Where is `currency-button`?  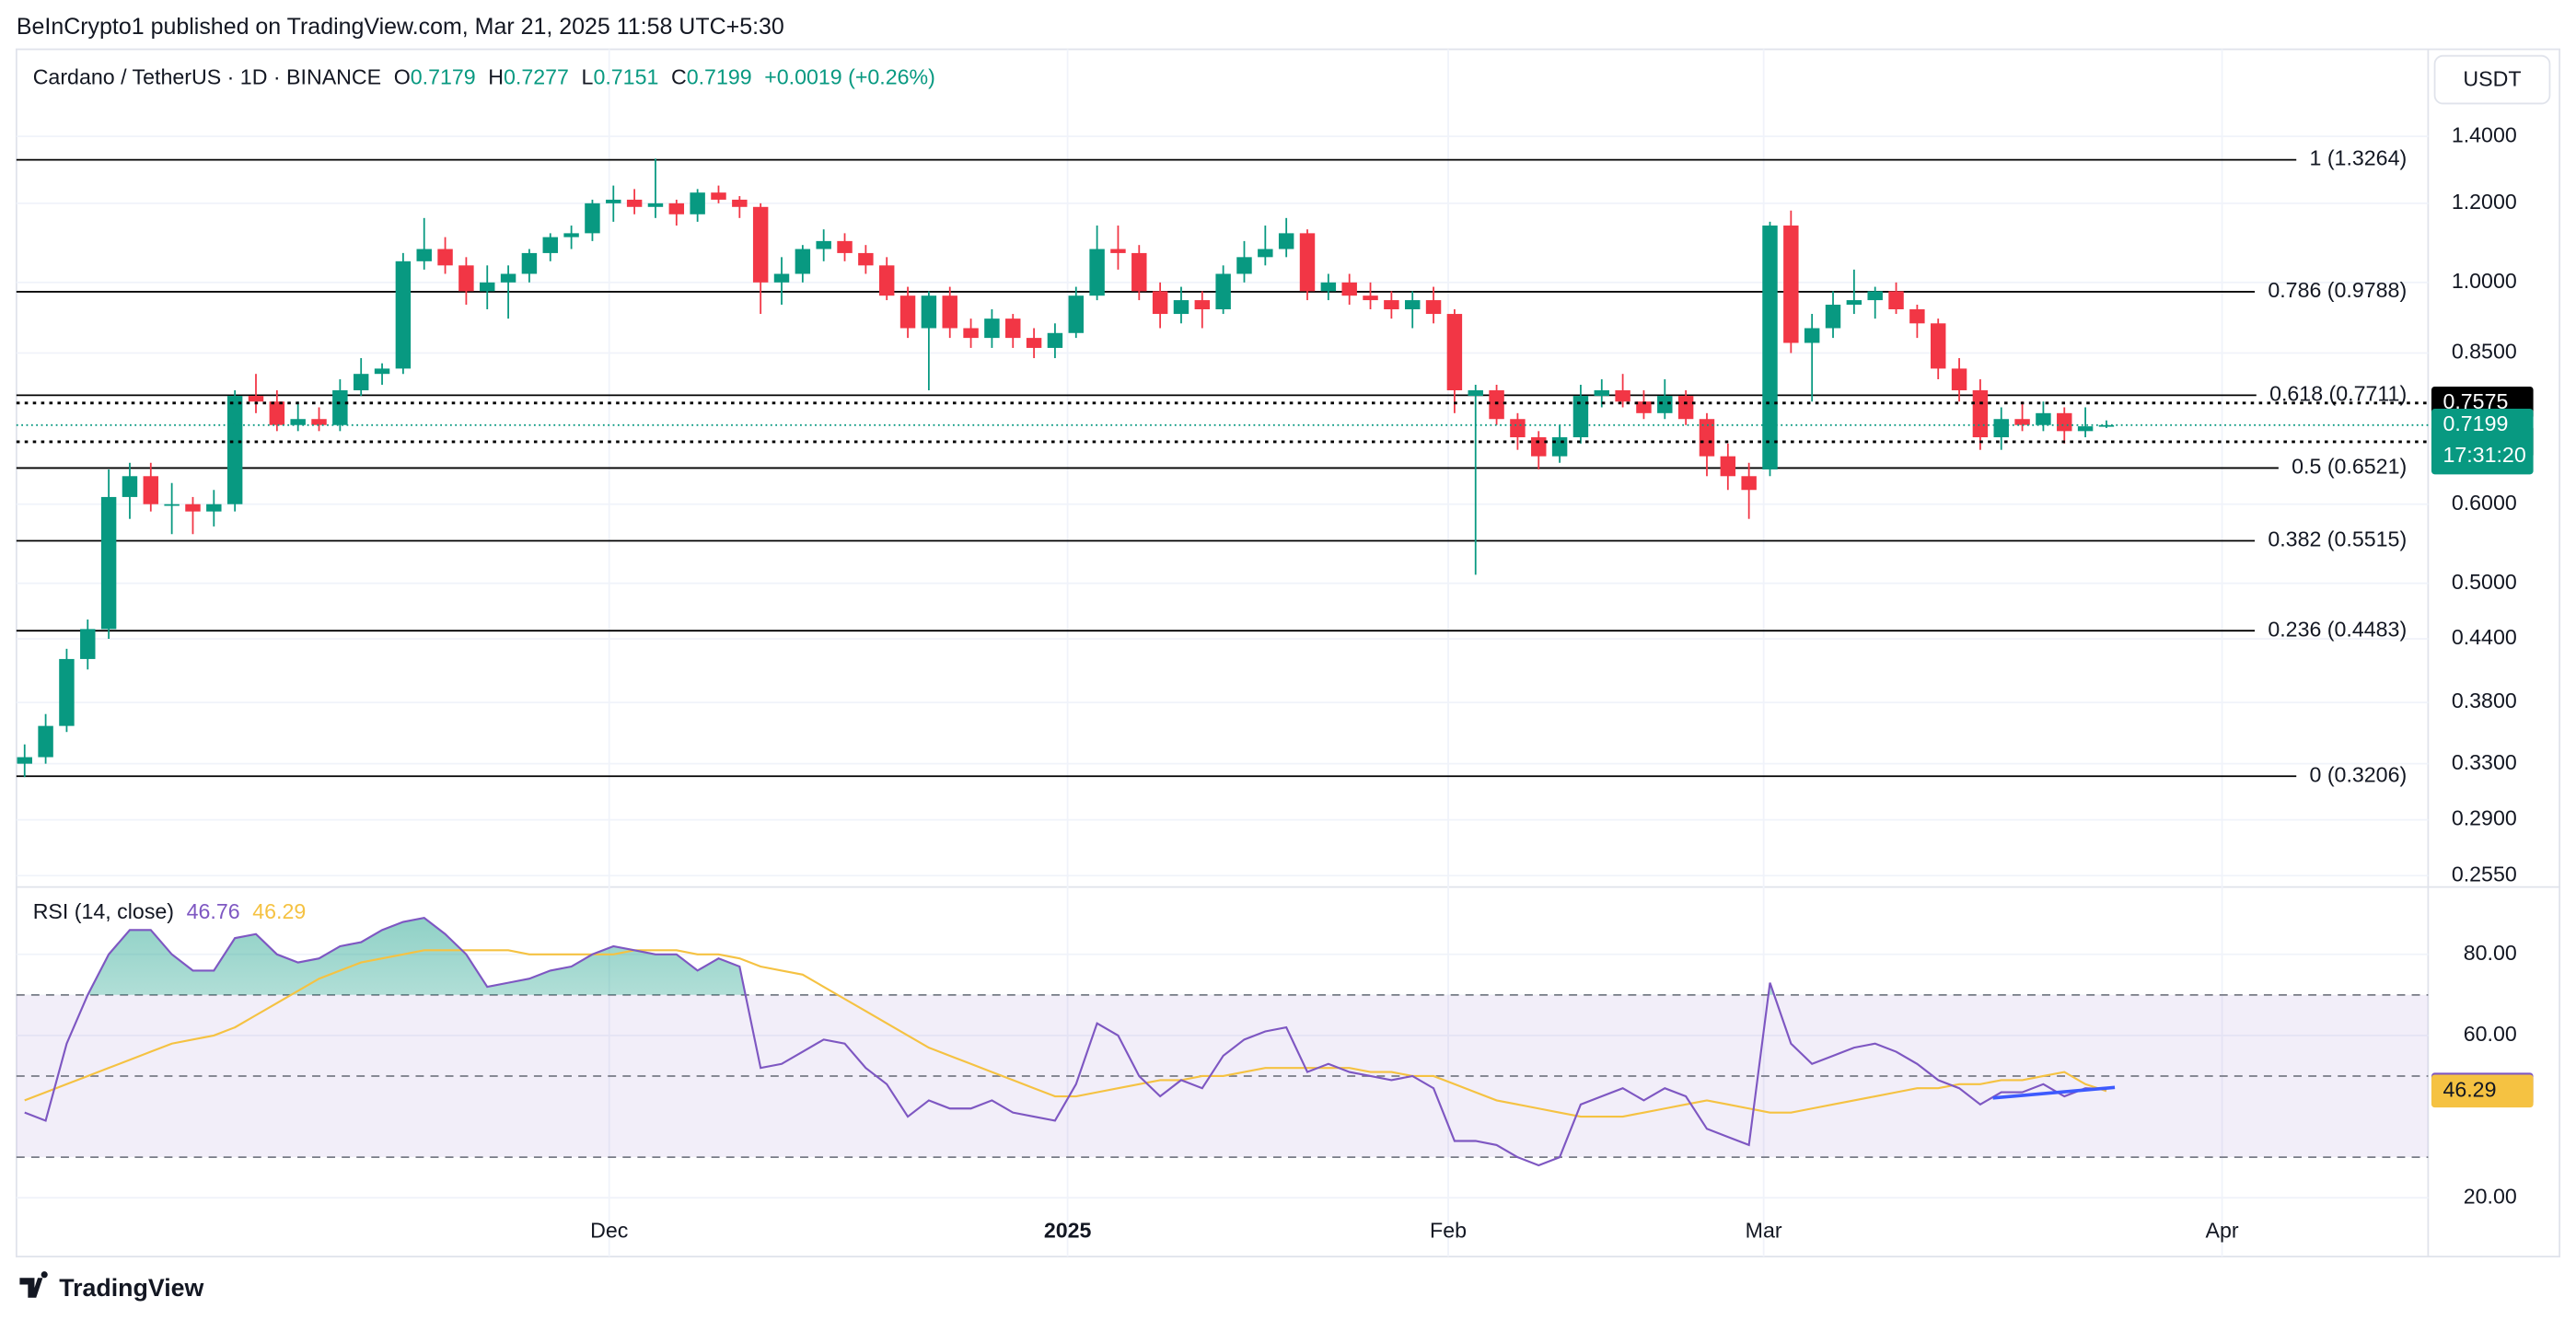
currency-button is located at coordinates (2492, 79).